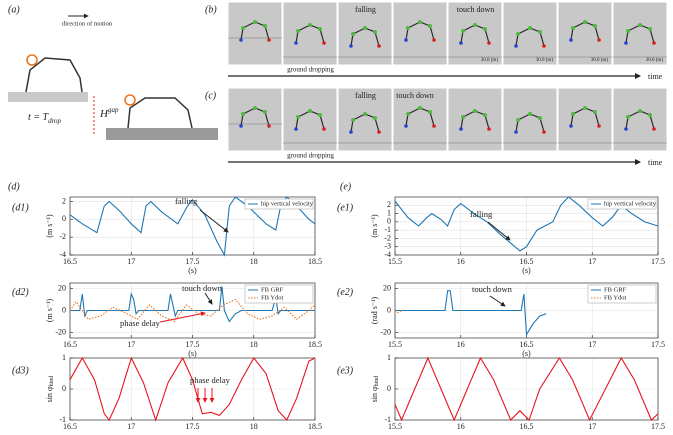  What do you see at coordinates (14, 9) in the screenshot?
I see `panel-label: (a)` at bounding box center [14, 9].